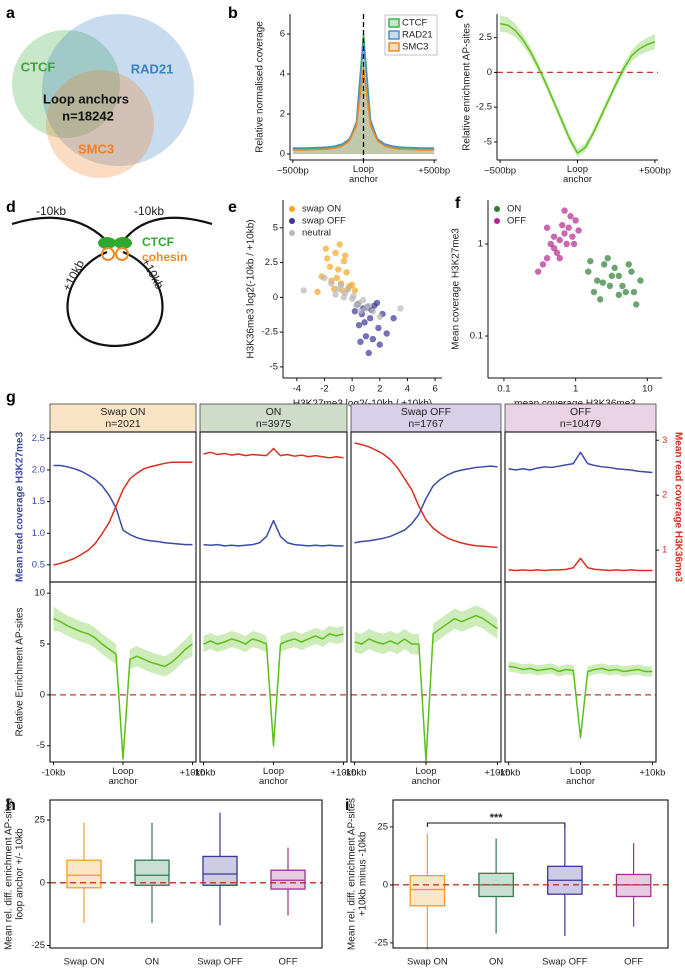  I want to click on x-tick-label: ON, so click(496, 962).